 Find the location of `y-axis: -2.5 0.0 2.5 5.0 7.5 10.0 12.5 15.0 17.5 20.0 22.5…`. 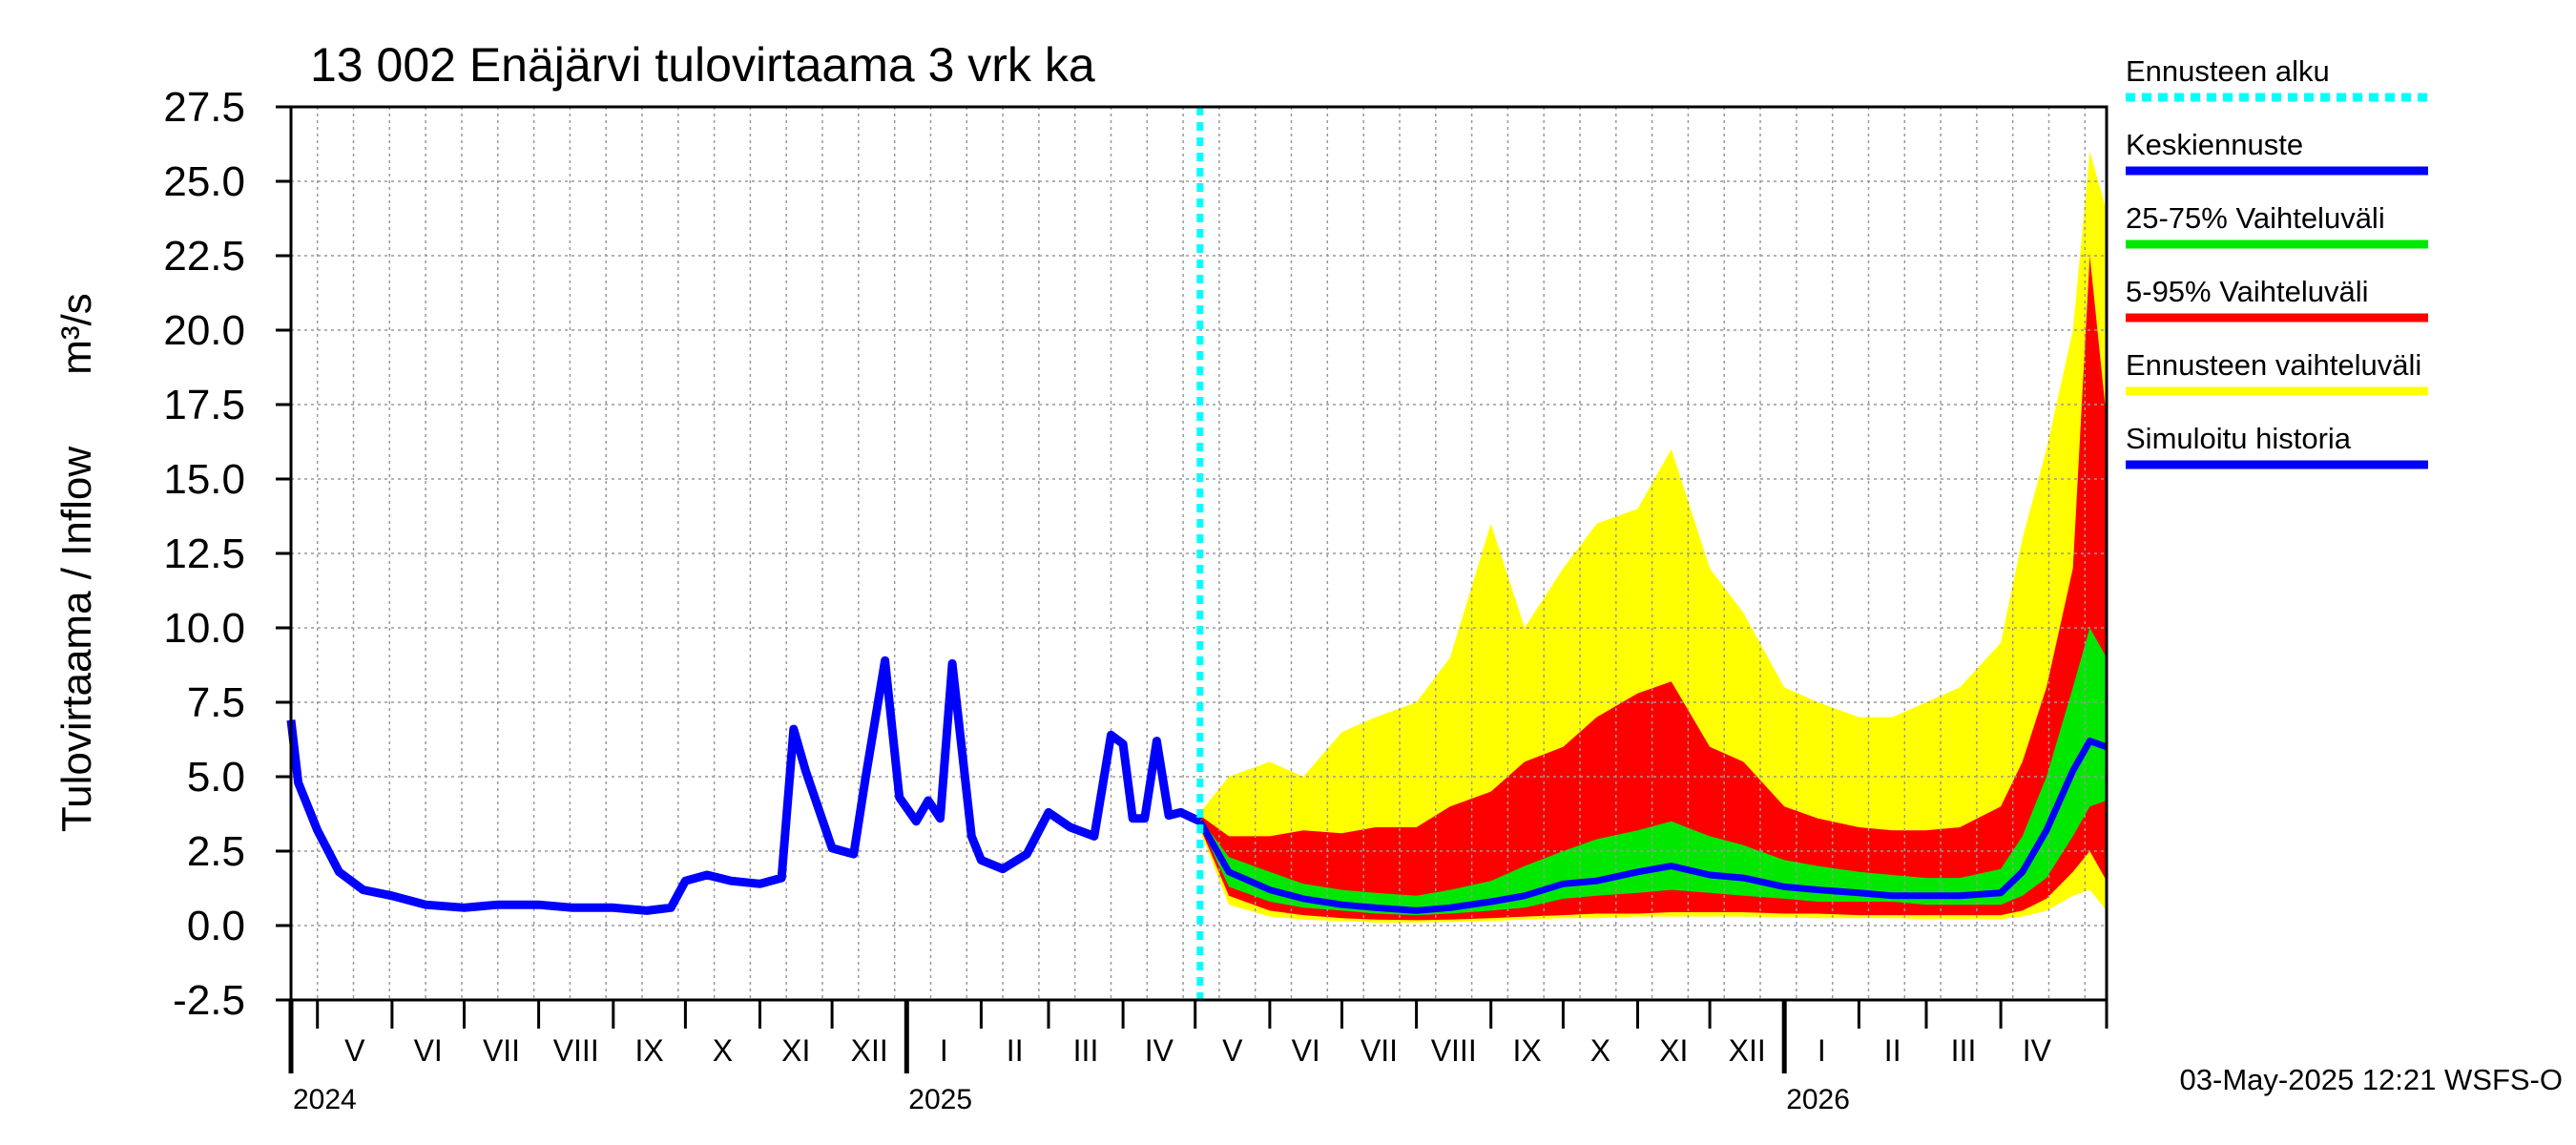

y-axis: -2.5 0.0 2.5 5.0 7.5 10.0 12.5 15.0 17.5 20.0 22.5… is located at coordinates (227, 554).